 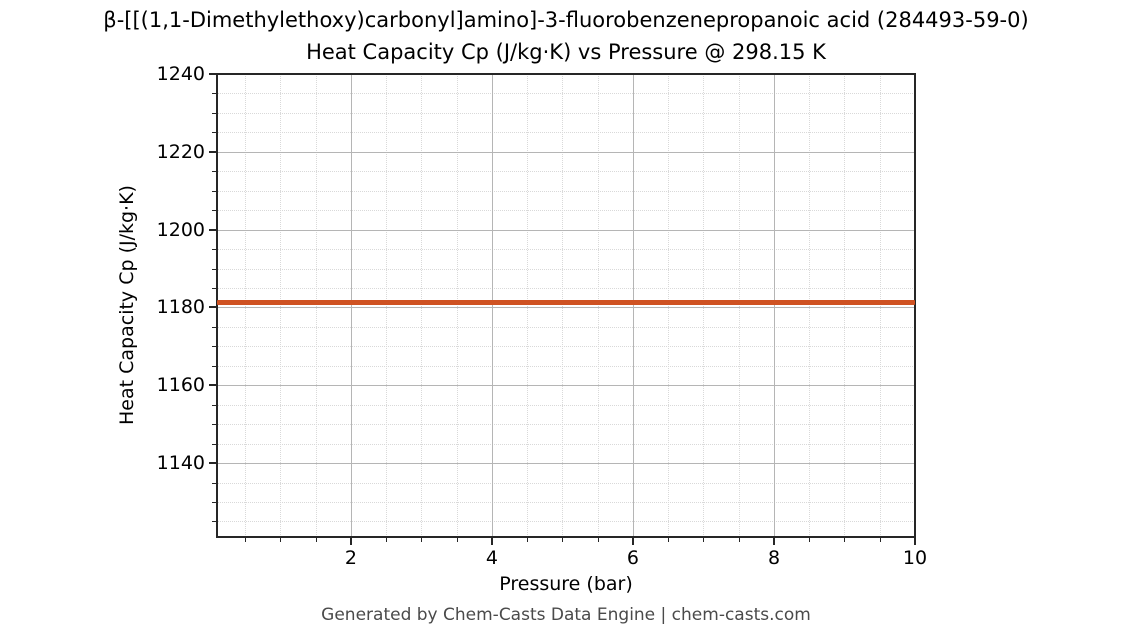 What do you see at coordinates (492, 558) in the screenshot?
I see `x-tick-label: 4` at bounding box center [492, 558].